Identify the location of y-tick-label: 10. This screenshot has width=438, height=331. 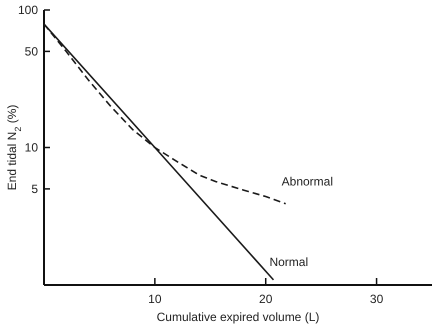
(31, 147).